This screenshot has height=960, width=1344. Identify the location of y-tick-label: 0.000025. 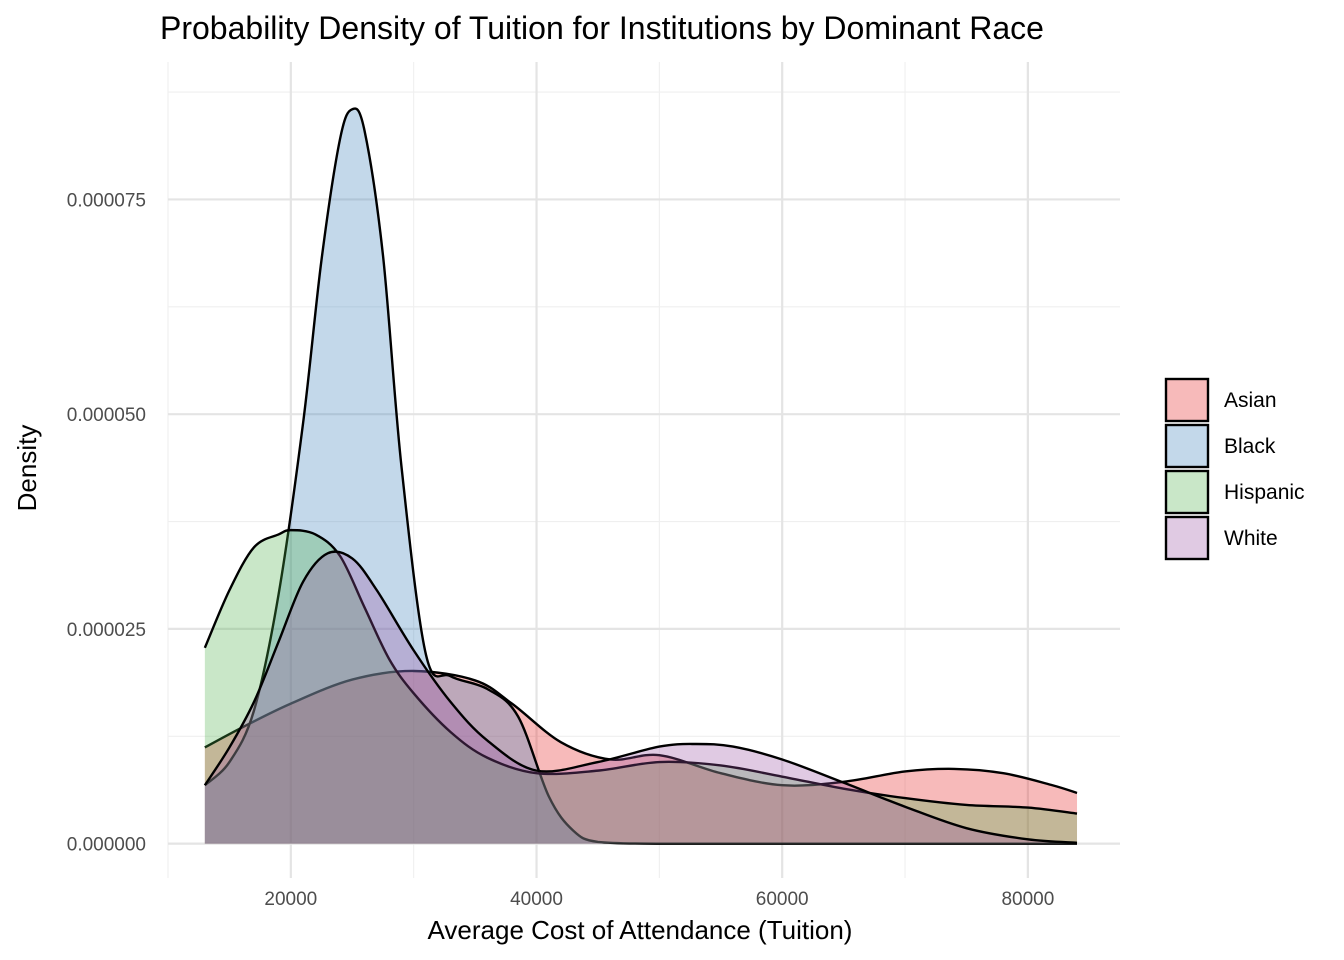
(106, 630).